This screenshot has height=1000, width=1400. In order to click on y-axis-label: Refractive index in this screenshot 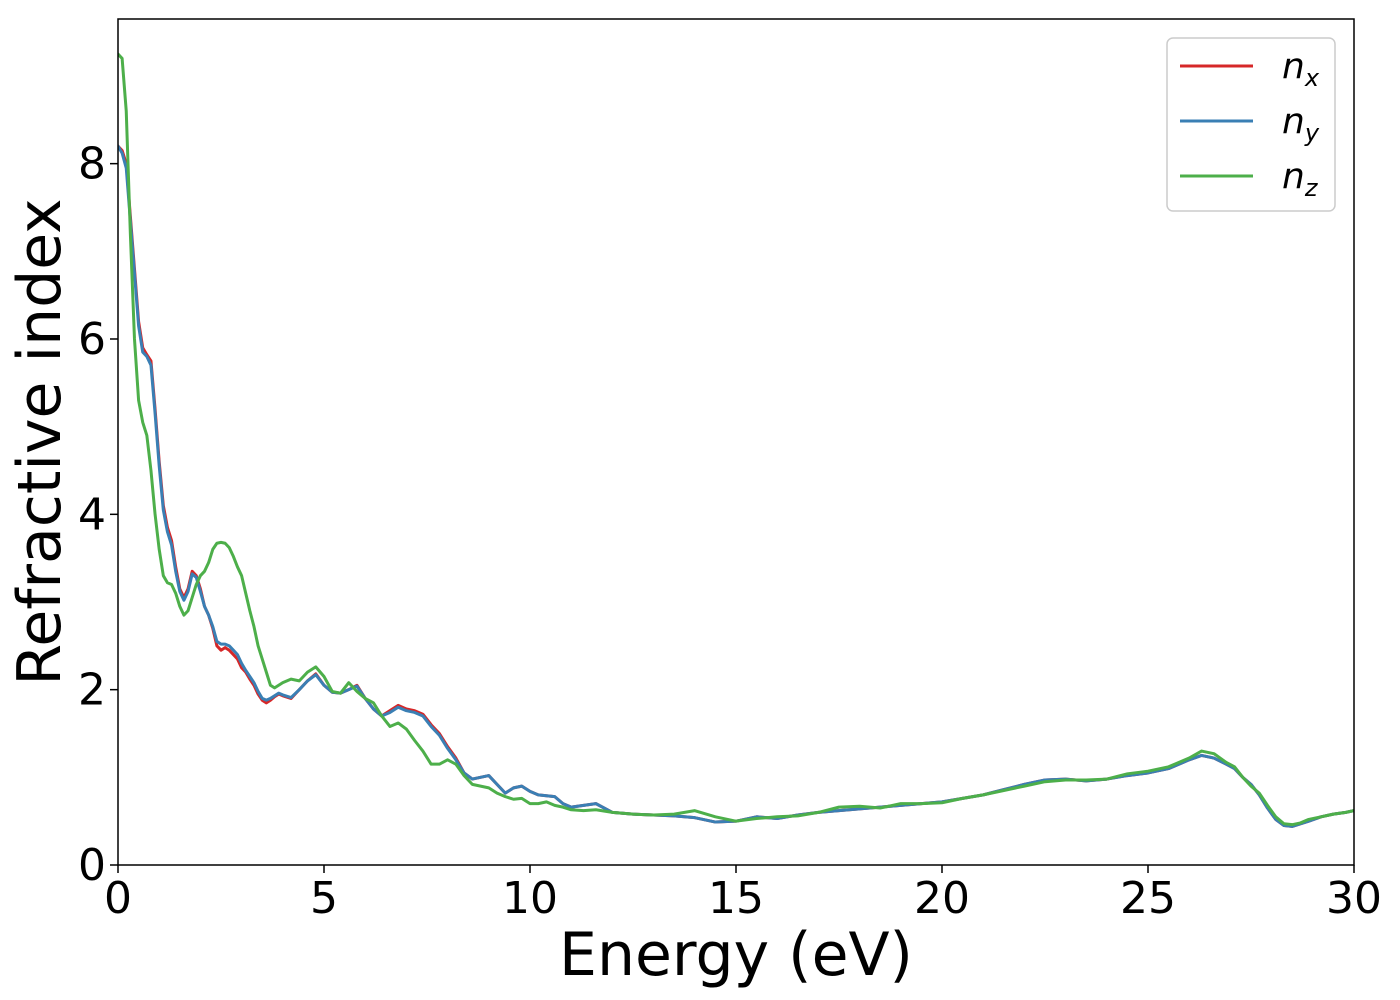, I will do `click(40, 441)`.